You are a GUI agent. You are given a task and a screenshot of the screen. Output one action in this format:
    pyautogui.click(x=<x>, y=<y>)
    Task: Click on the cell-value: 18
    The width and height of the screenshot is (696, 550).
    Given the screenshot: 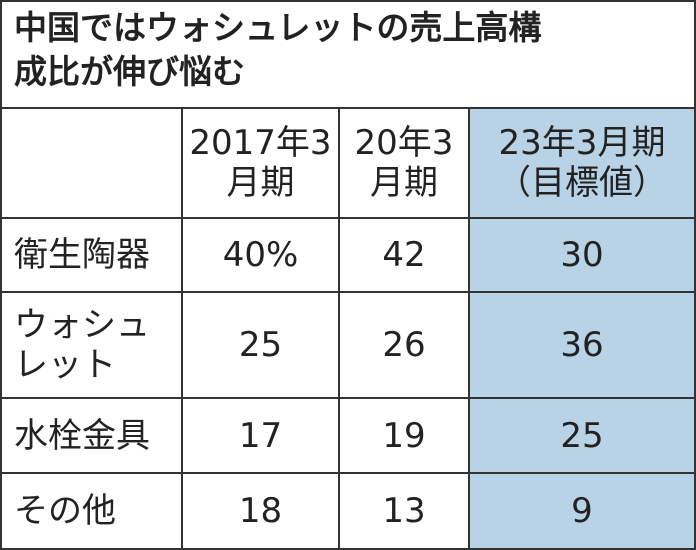 What is the action you would take?
    pyautogui.click(x=260, y=510)
    